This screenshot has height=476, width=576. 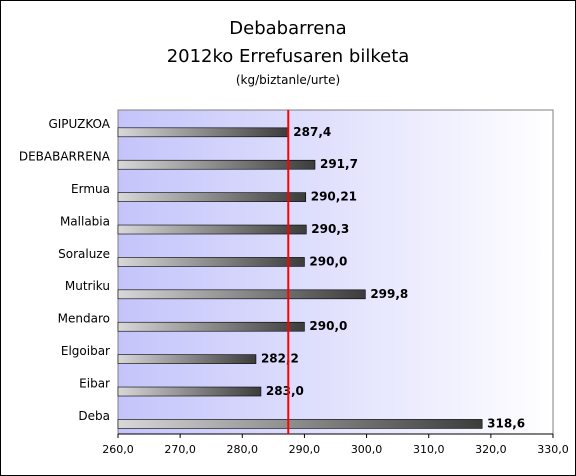 What do you see at coordinates (65, 157) in the screenshot?
I see `category-label: DEBABARRENA` at bounding box center [65, 157].